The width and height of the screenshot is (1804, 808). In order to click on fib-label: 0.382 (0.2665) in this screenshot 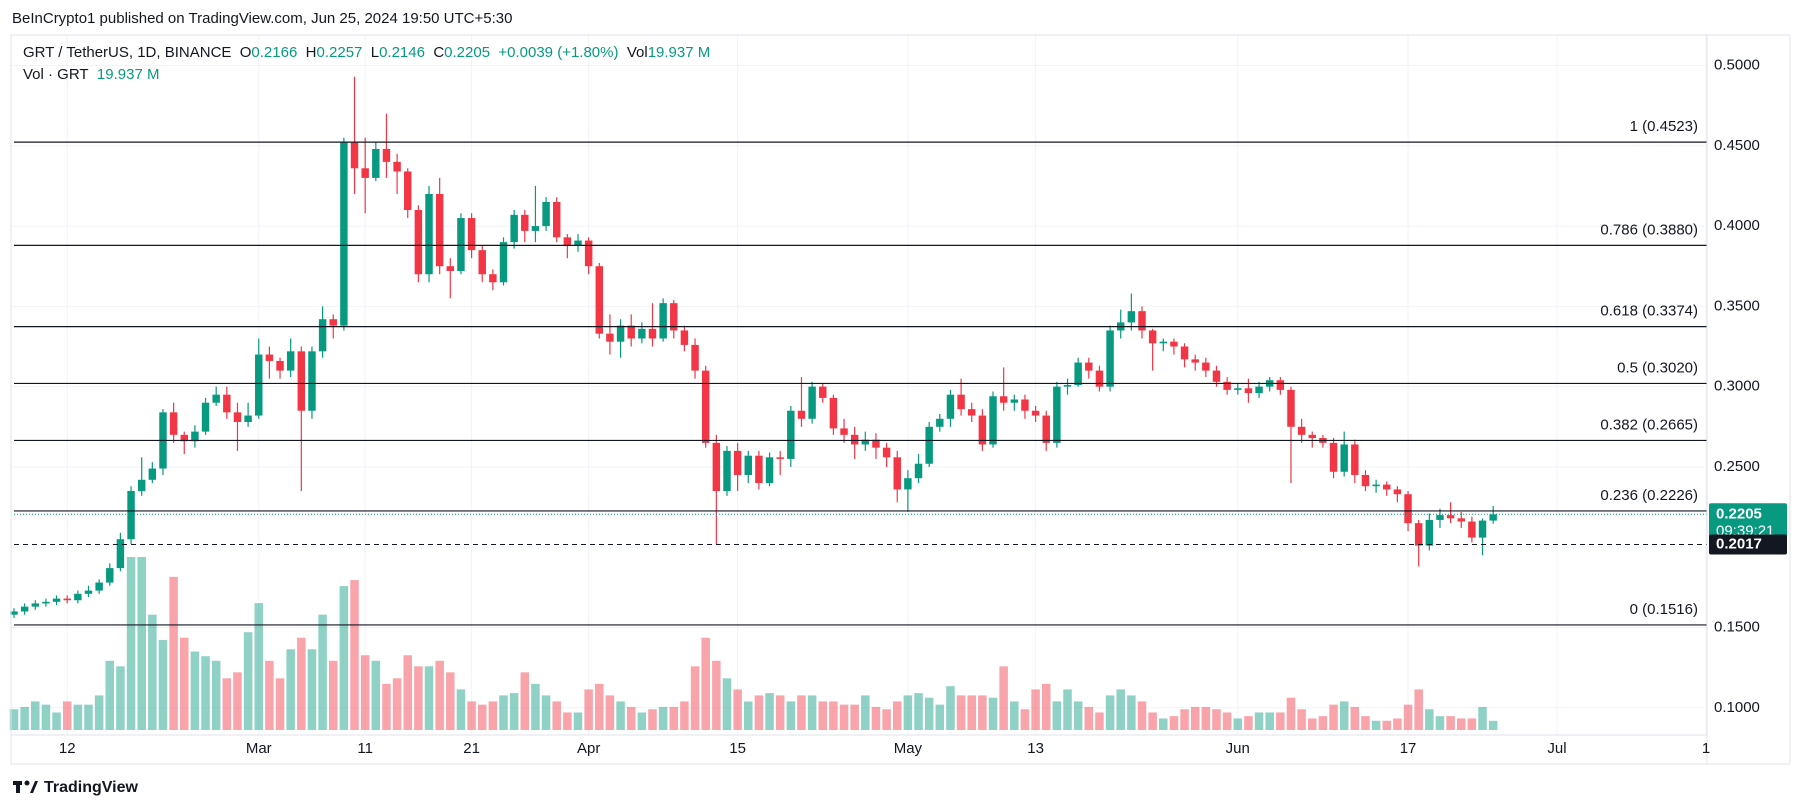, I will do `click(1649, 424)`.